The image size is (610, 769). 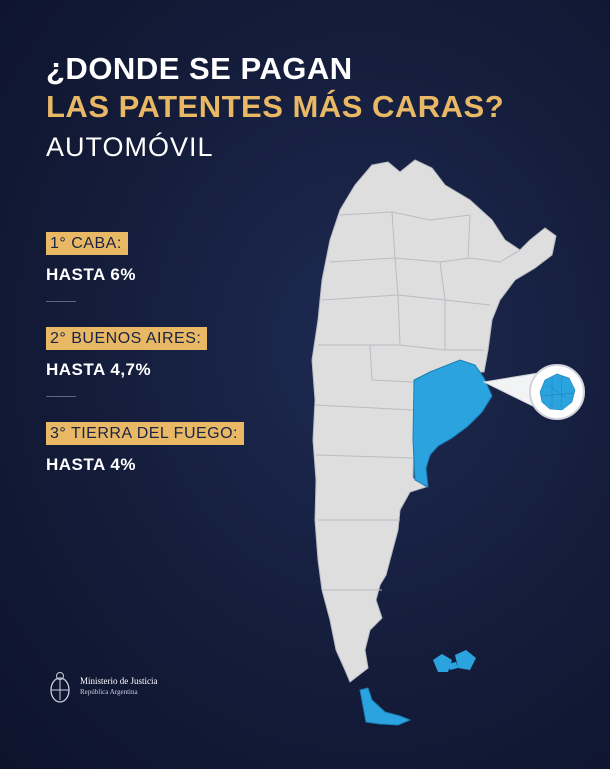 I want to click on headline-line-1: ¿DONDE SE PAGAN, so click(x=199, y=68).